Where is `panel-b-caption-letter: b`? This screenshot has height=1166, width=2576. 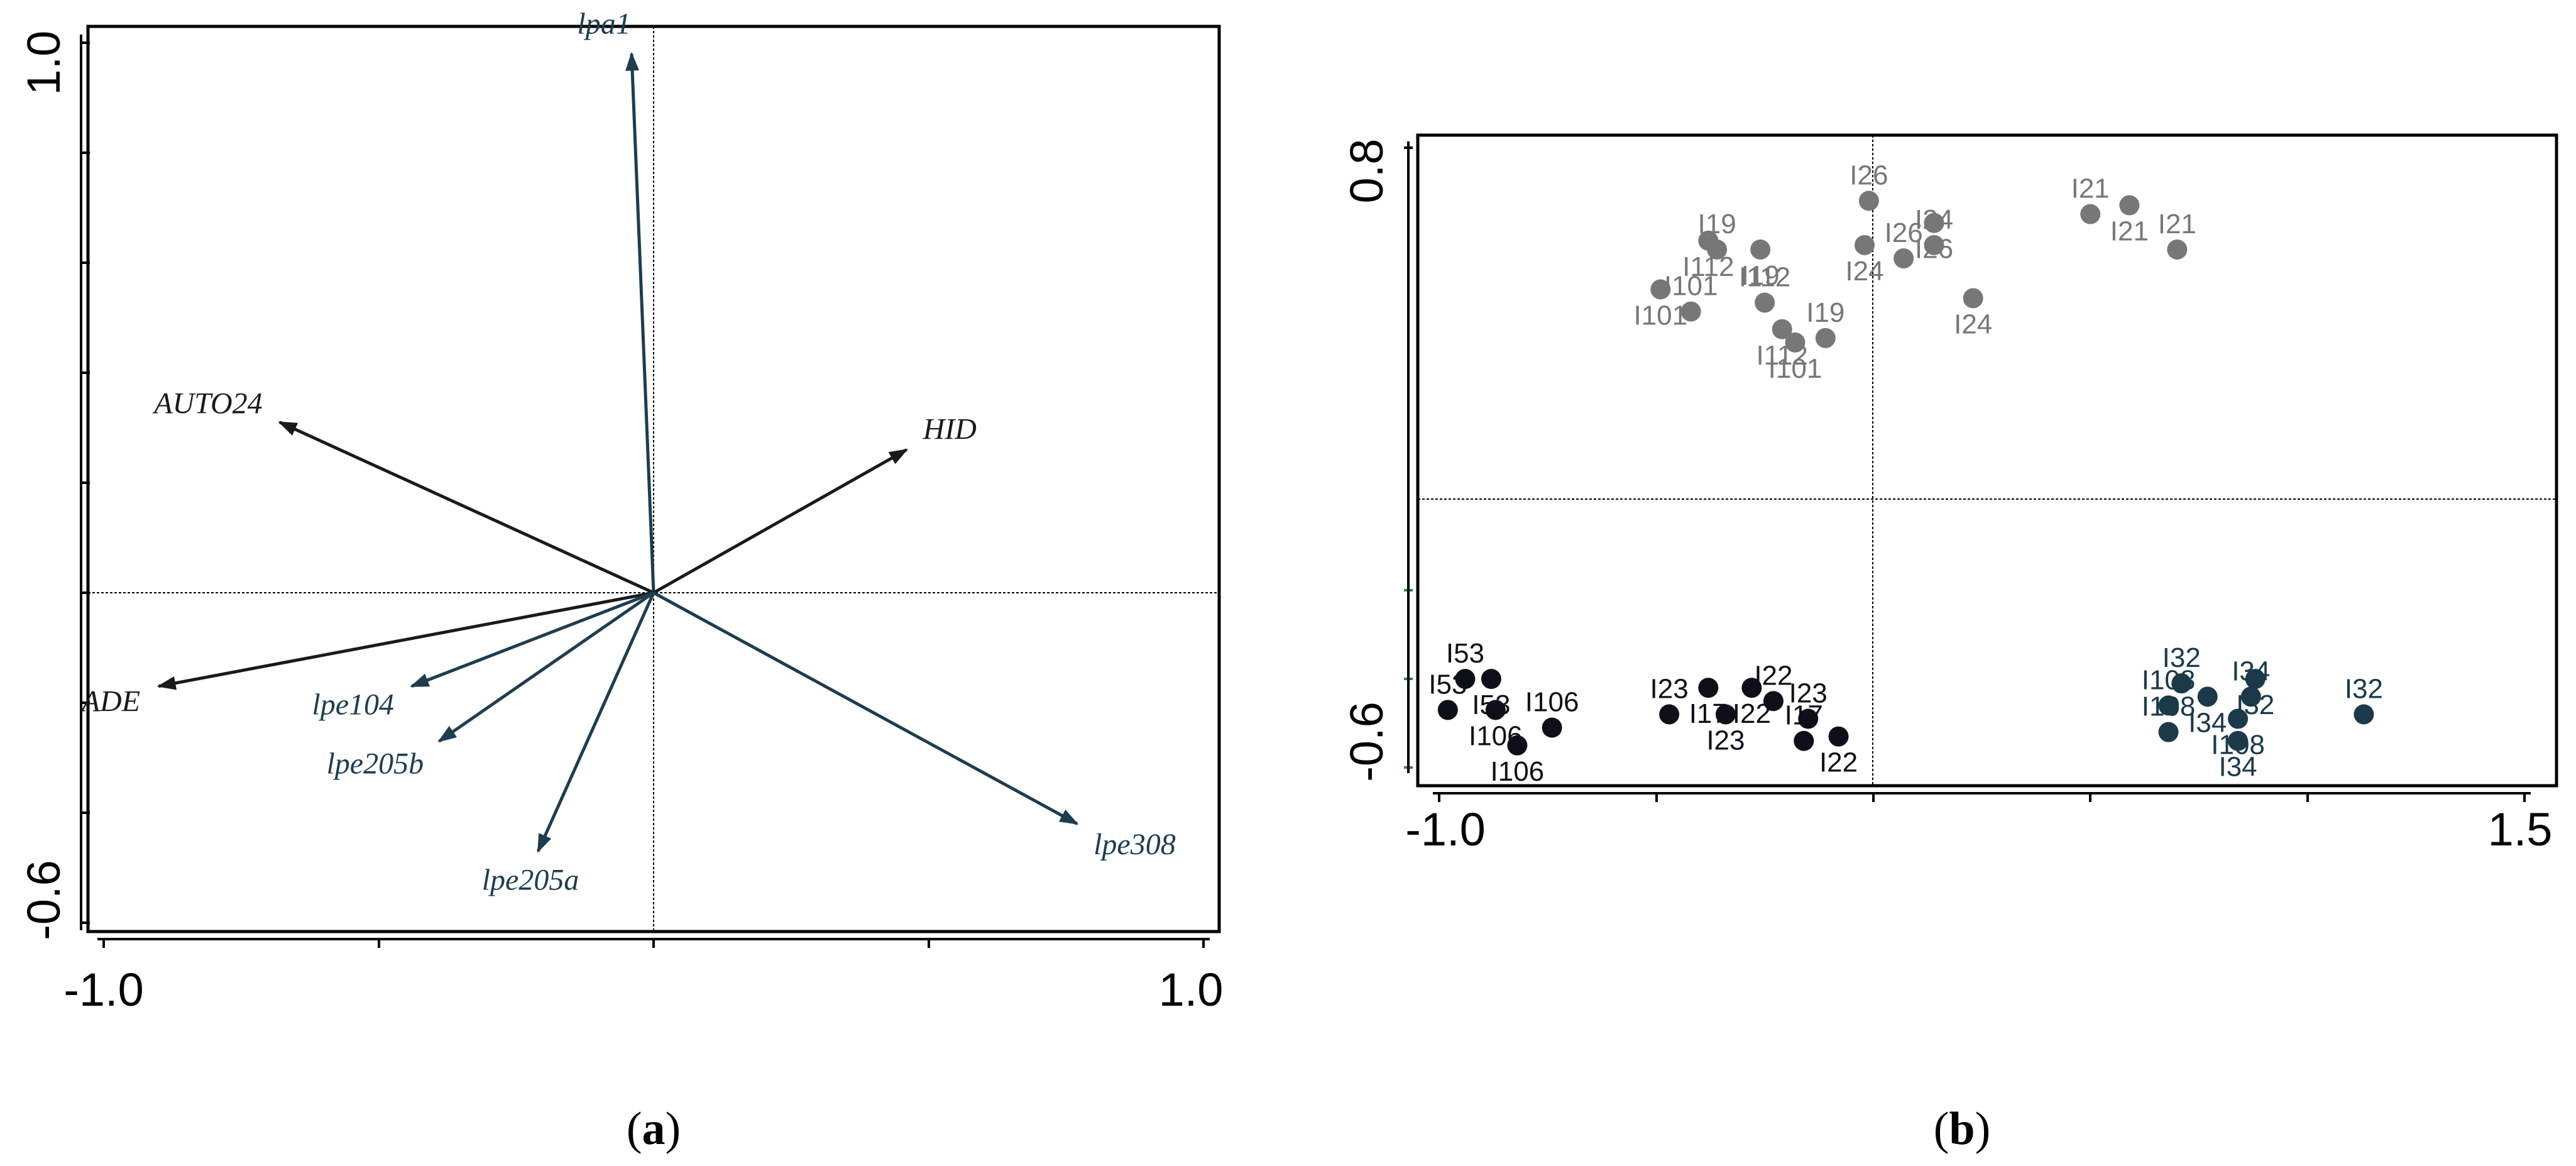 panel-b-caption-letter: b is located at coordinates (1962, 1129).